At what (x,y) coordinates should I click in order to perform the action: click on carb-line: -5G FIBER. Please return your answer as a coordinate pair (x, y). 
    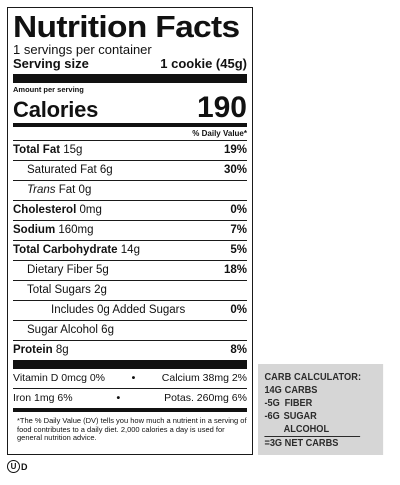
    Looking at the image, I should click on (323, 403).